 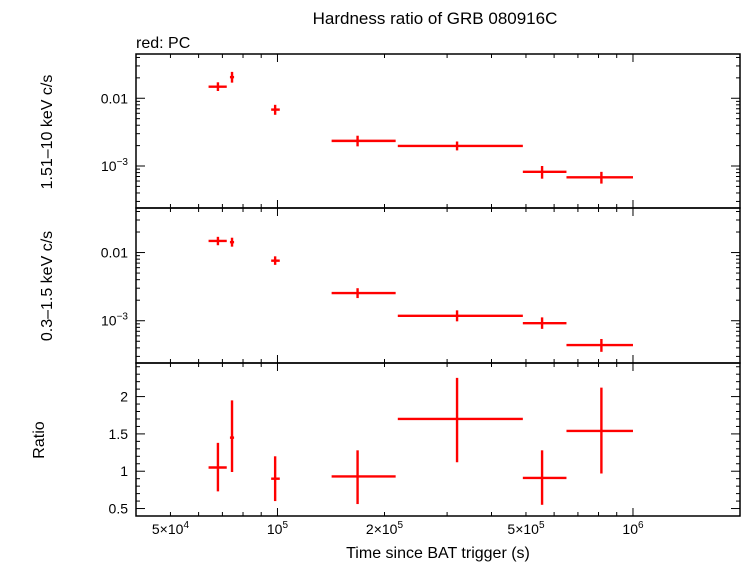 What do you see at coordinates (278, 528) in the screenshot?
I see `x-tick-label: 10⁵` at bounding box center [278, 528].